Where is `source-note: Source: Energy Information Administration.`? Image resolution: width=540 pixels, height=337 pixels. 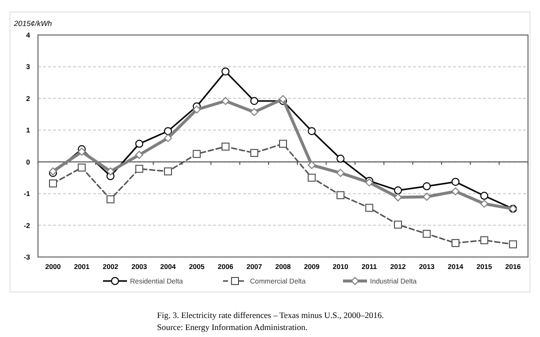
source-note: Source: Energy Information Administration. is located at coordinates (232, 327).